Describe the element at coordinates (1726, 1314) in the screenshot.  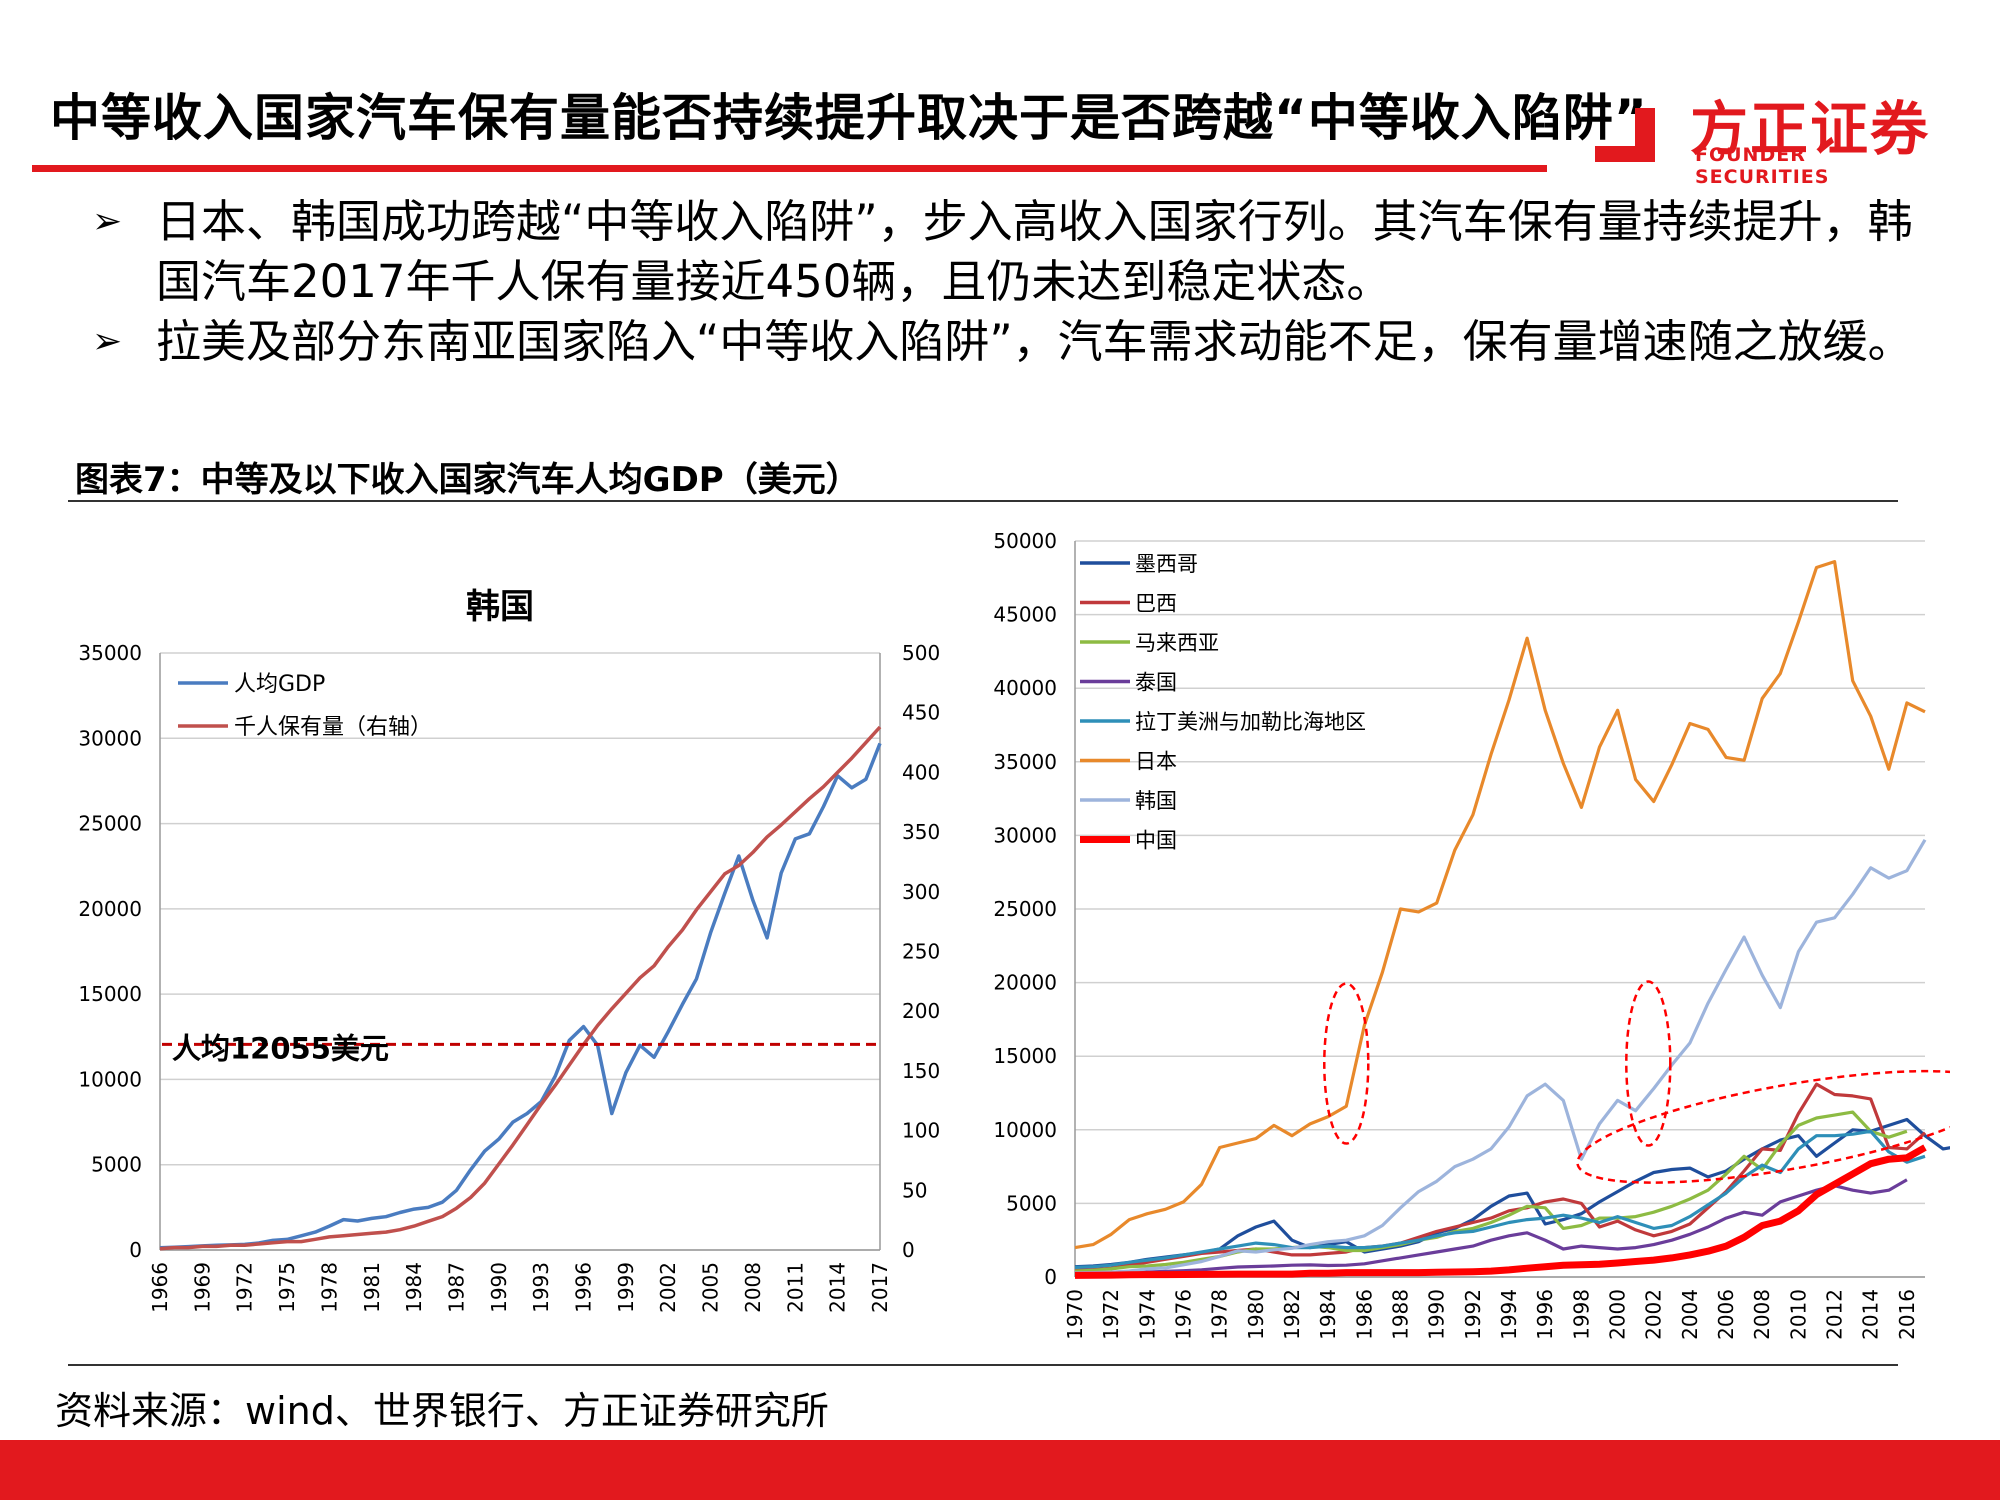
I see `x-tick-label: 2006` at that location.